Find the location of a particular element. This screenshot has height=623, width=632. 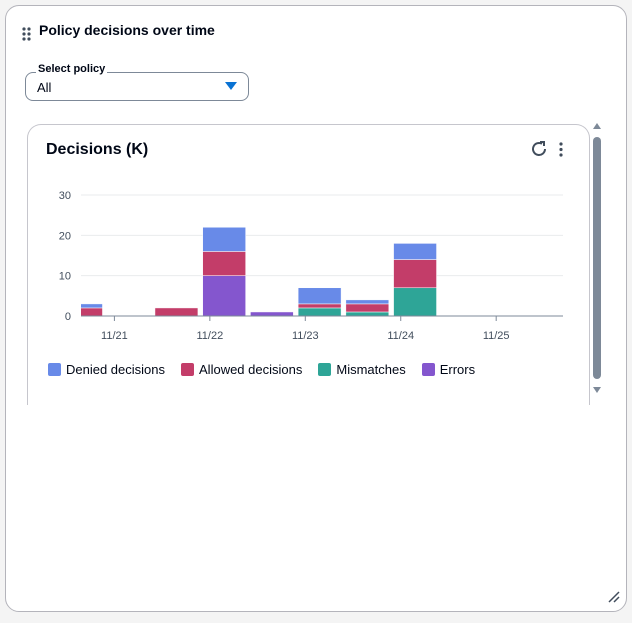

legend-label: Denied decisions is located at coordinates (116, 369).